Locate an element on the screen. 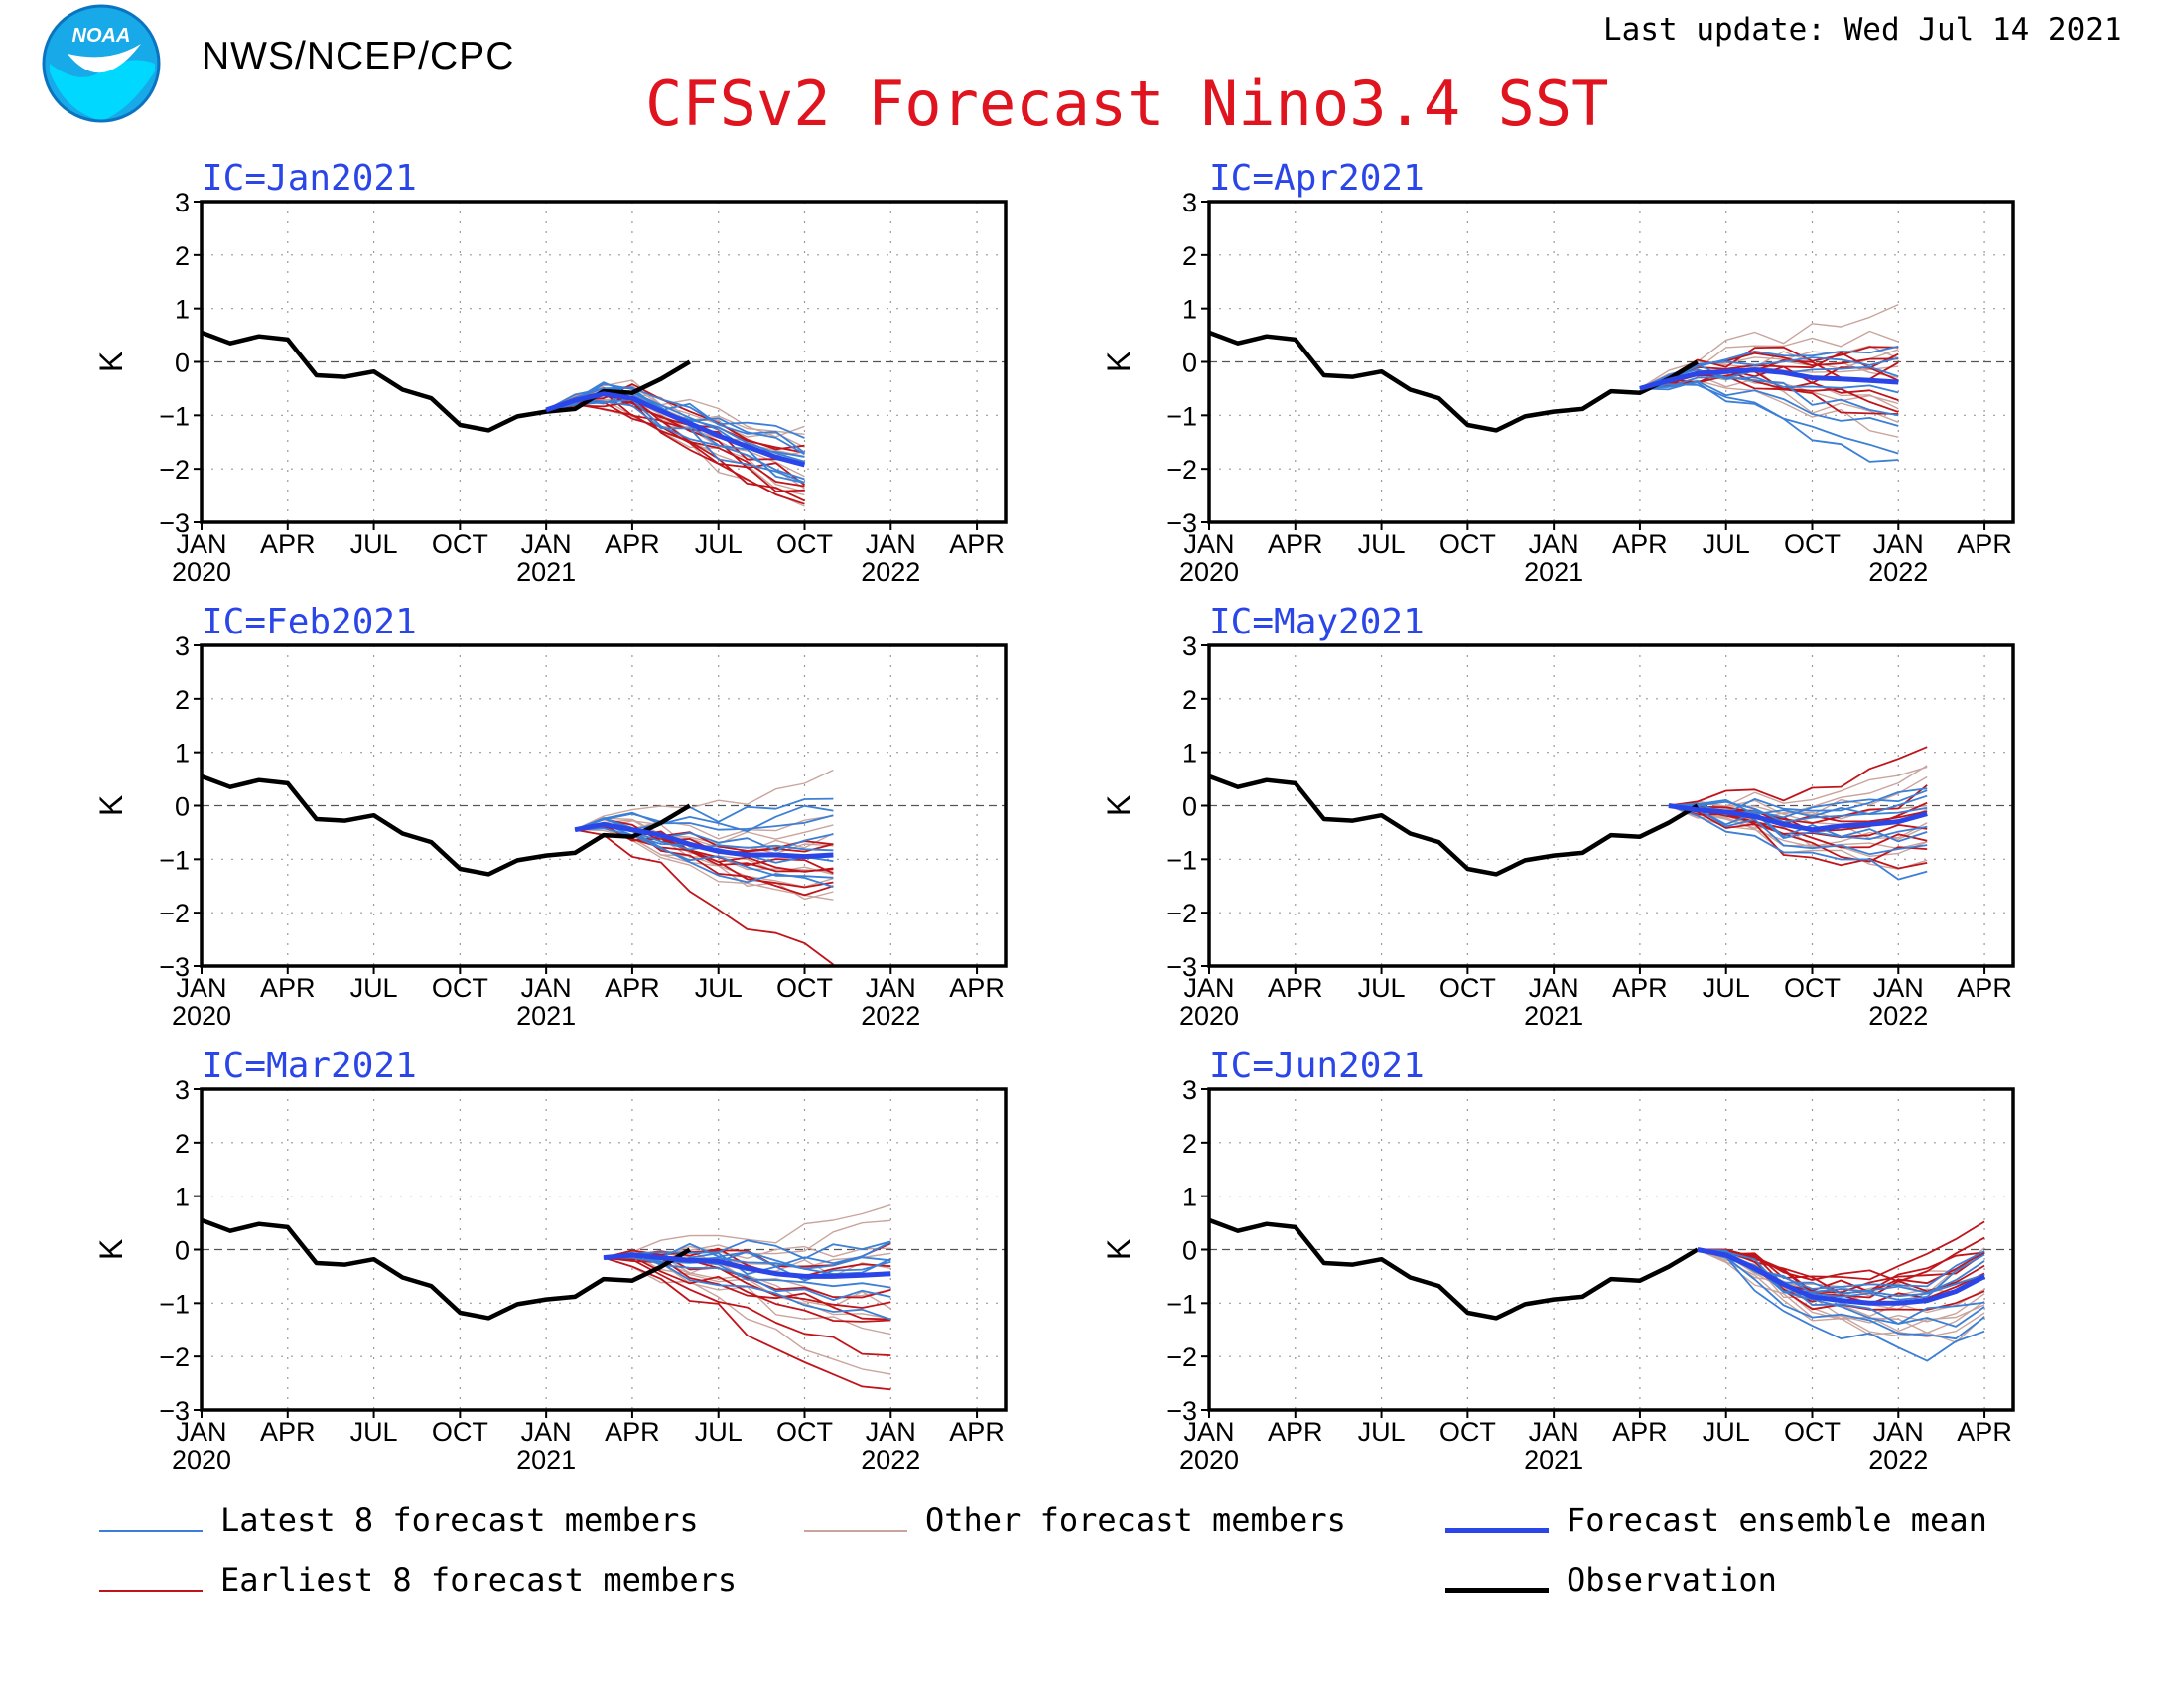  ic-label: IC=Jun2021 is located at coordinates (1317, 1066).